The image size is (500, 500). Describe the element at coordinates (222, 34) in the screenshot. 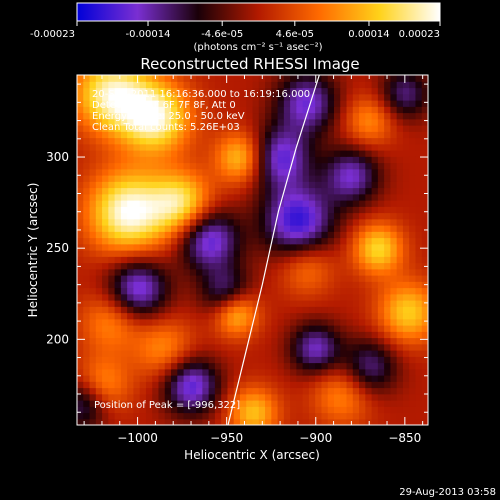

I see `colorbar-tick-label: -4.6e-05` at that location.